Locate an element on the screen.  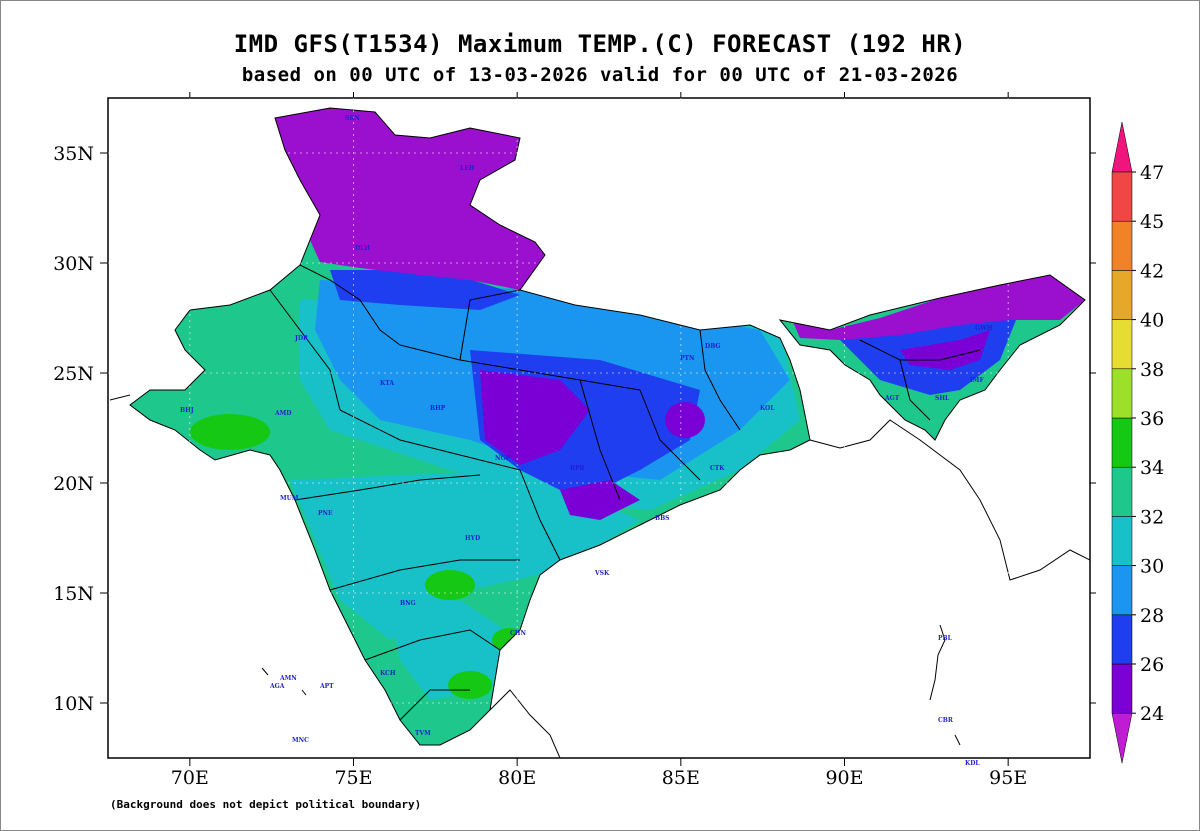
station-label: AMN is located at coordinates (288, 678).